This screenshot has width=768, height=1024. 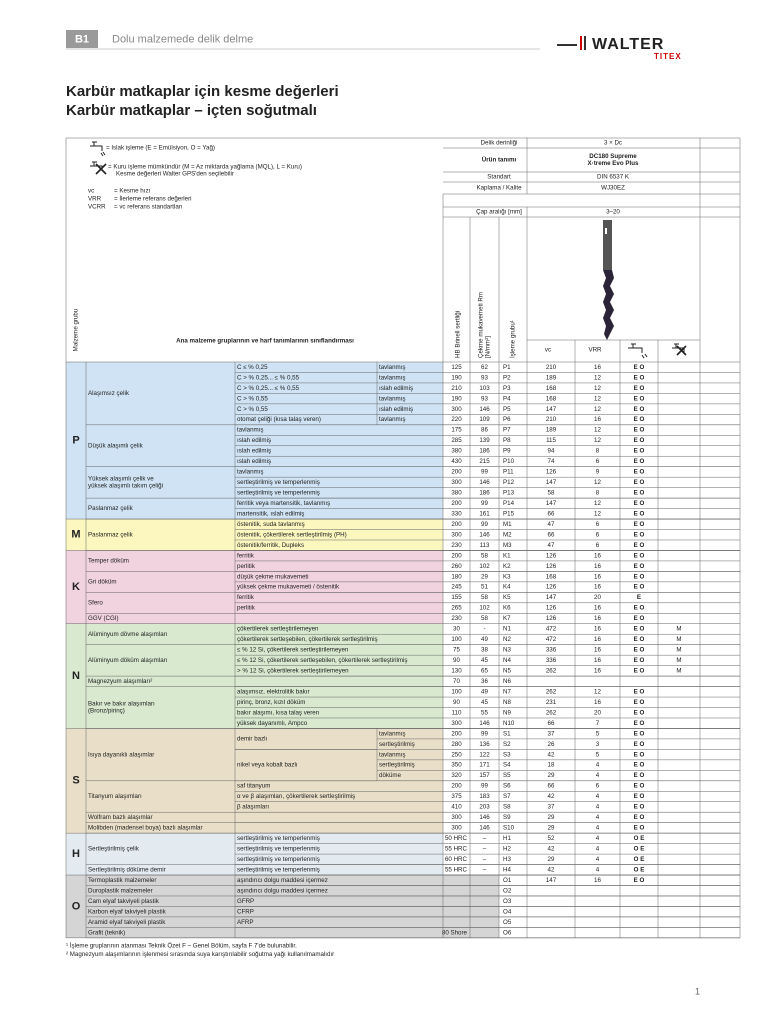 I want to click on cell-code: P6, so click(x=507, y=419).